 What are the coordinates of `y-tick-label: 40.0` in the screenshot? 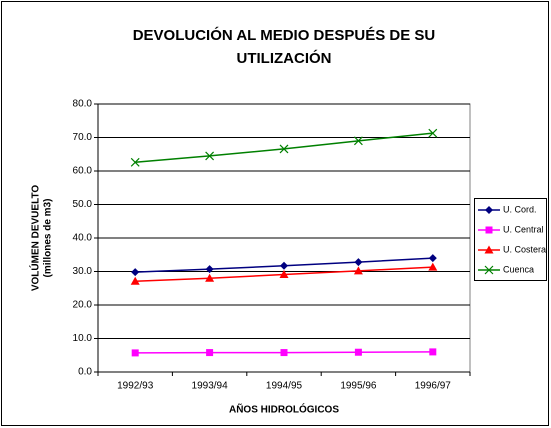 It's located at (83, 238).